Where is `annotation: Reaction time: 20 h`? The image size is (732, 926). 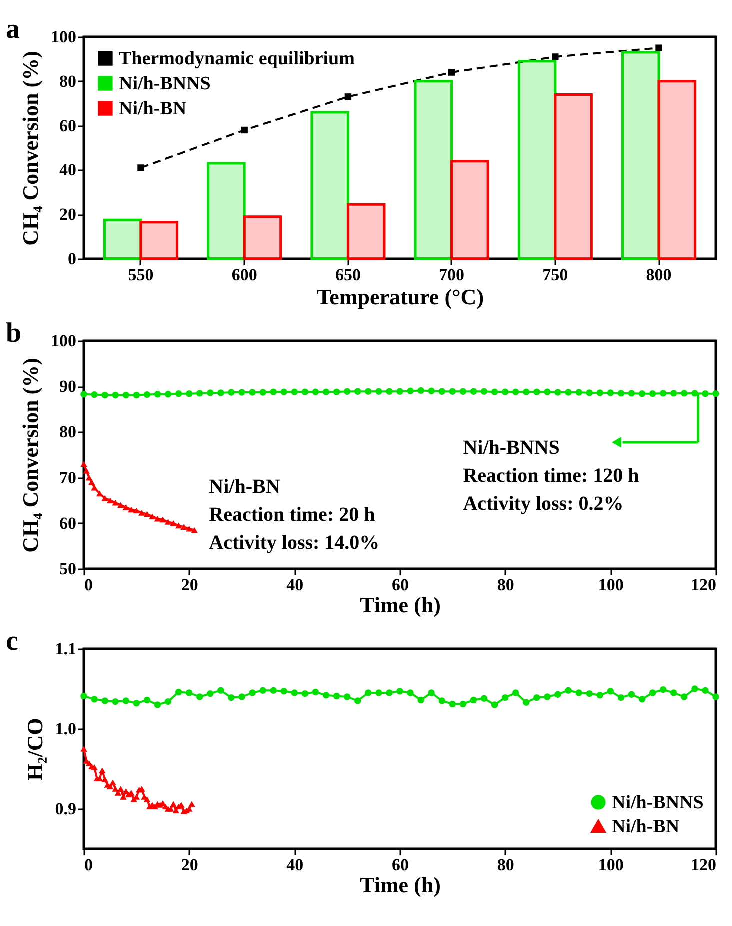 annotation: Reaction time: 20 h is located at coordinates (292, 515).